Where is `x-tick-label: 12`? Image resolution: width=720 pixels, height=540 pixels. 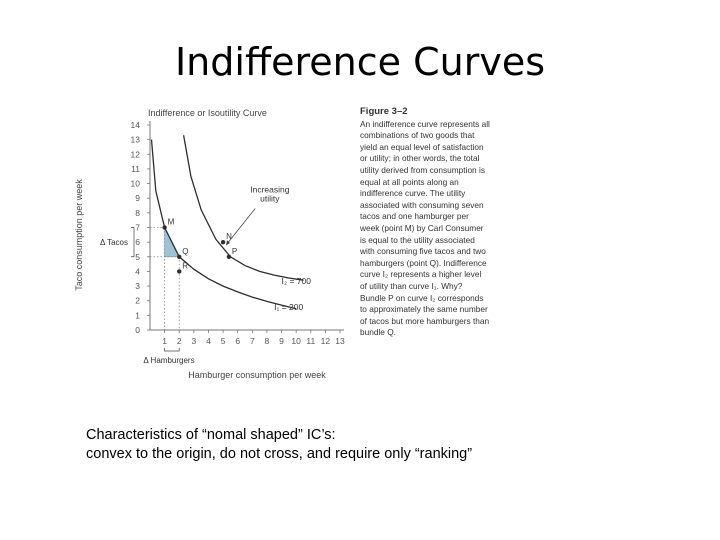
x-tick-label: 12 is located at coordinates (326, 341).